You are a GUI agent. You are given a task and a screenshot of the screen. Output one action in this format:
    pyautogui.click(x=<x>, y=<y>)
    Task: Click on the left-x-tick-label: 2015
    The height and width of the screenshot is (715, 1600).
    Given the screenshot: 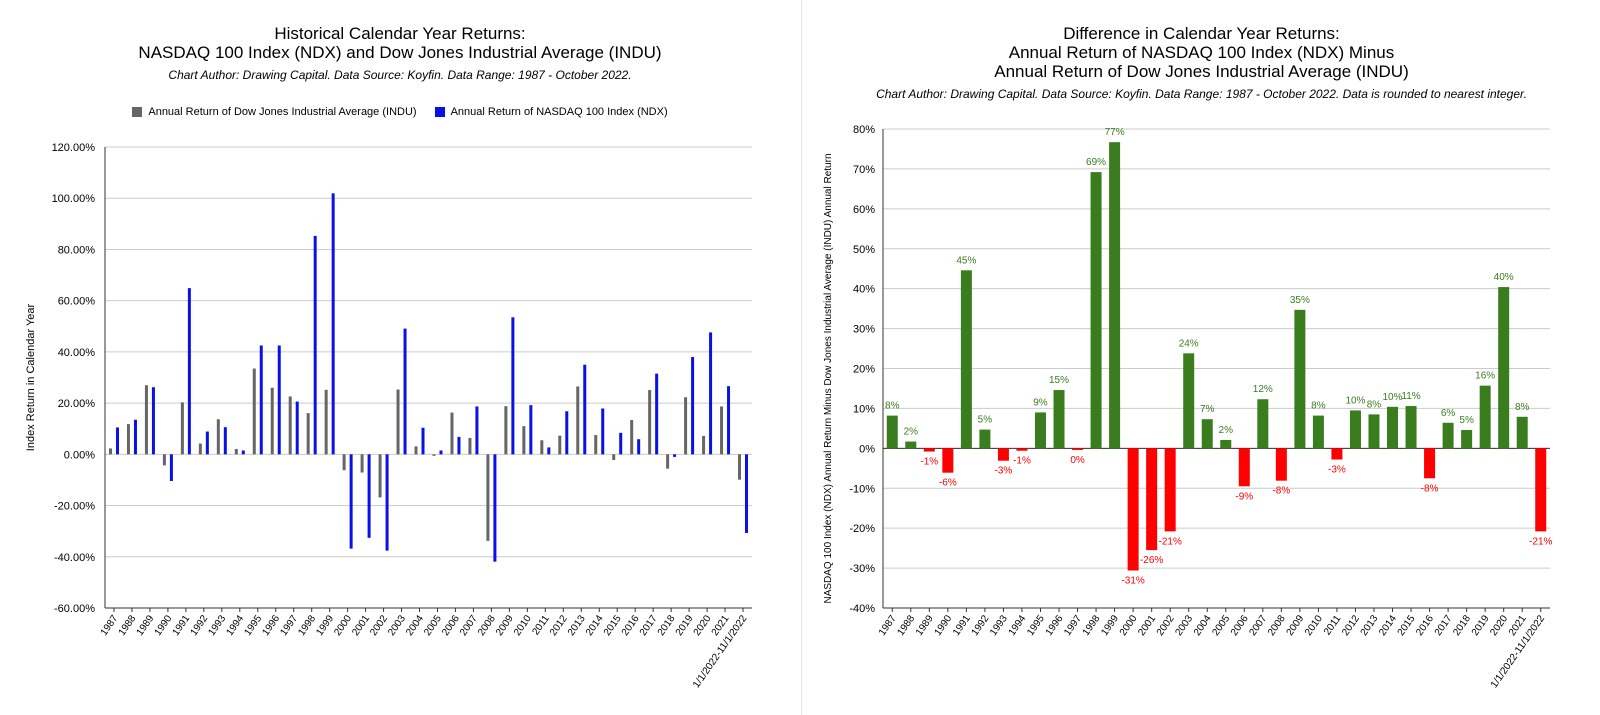 What is the action you would take?
    pyautogui.click(x=613, y=625)
    